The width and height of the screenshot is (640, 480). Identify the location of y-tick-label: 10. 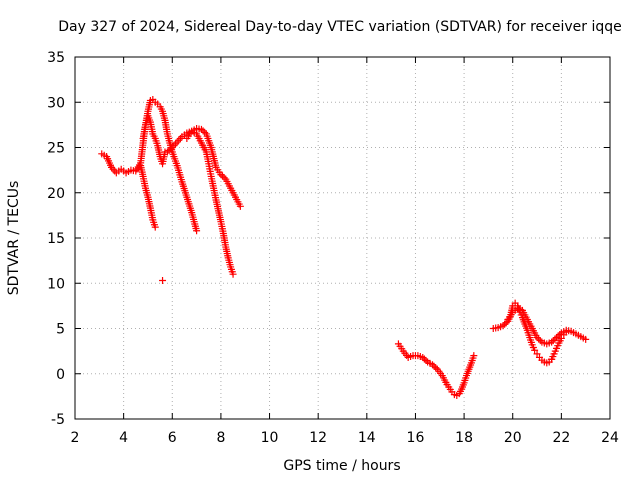
(56, 284).